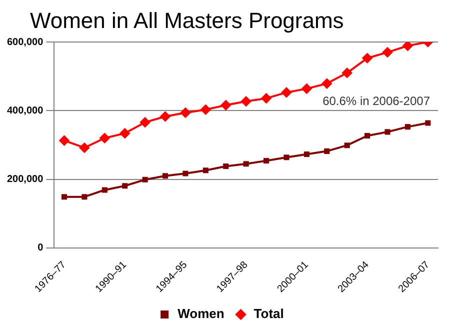  I want to click on y-tick-label: 200,000, so click(25, 180).